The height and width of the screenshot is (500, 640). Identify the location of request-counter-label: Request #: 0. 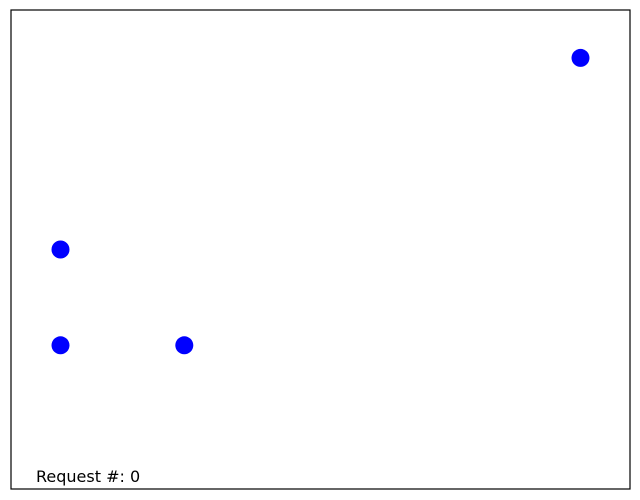
(88, 476).